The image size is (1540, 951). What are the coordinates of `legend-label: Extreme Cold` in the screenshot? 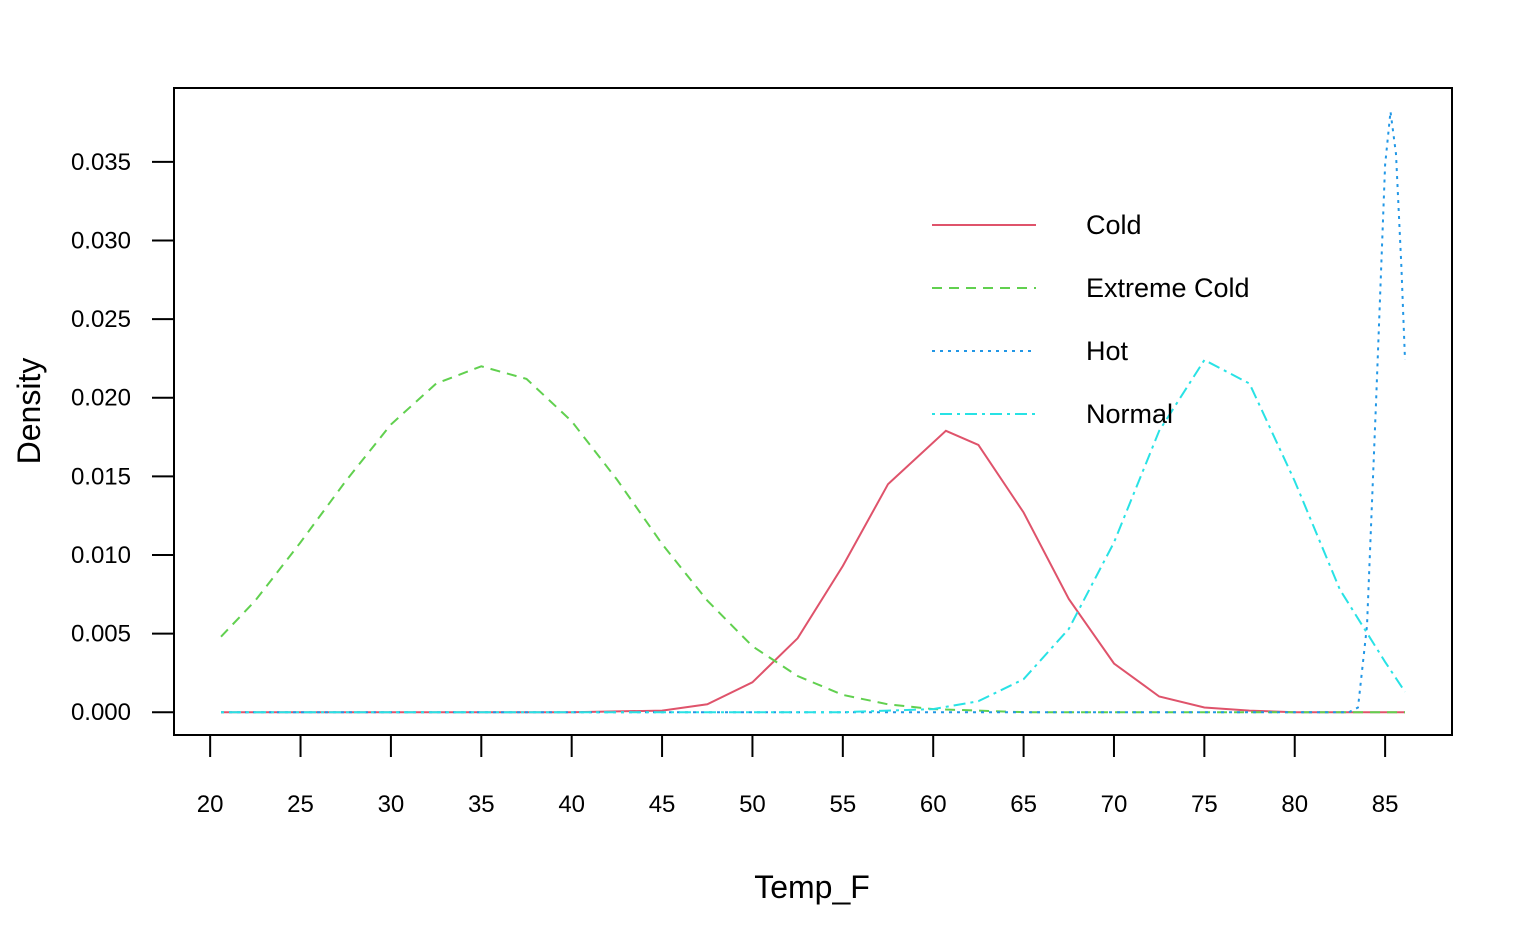 It's located at (1168, 288).